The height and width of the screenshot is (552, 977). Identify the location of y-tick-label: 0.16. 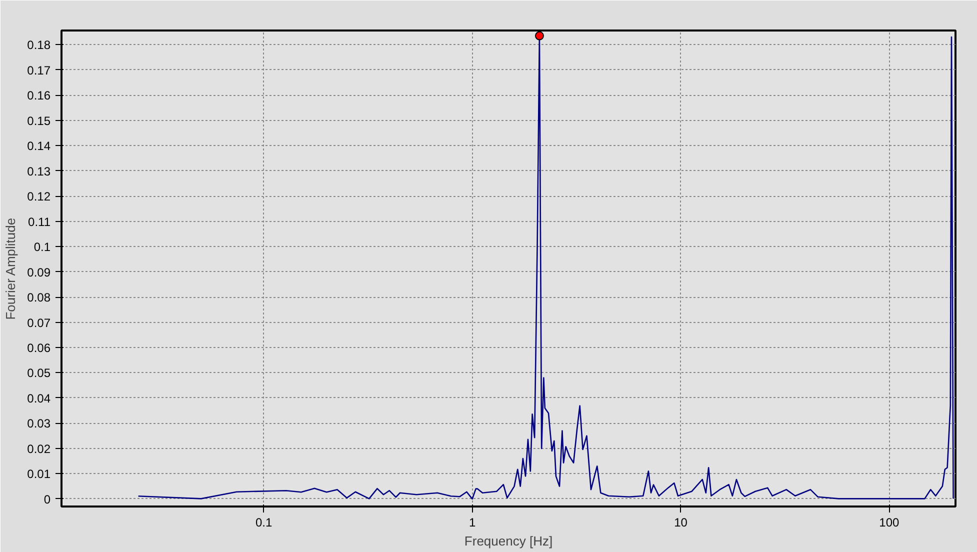
(39, 95).